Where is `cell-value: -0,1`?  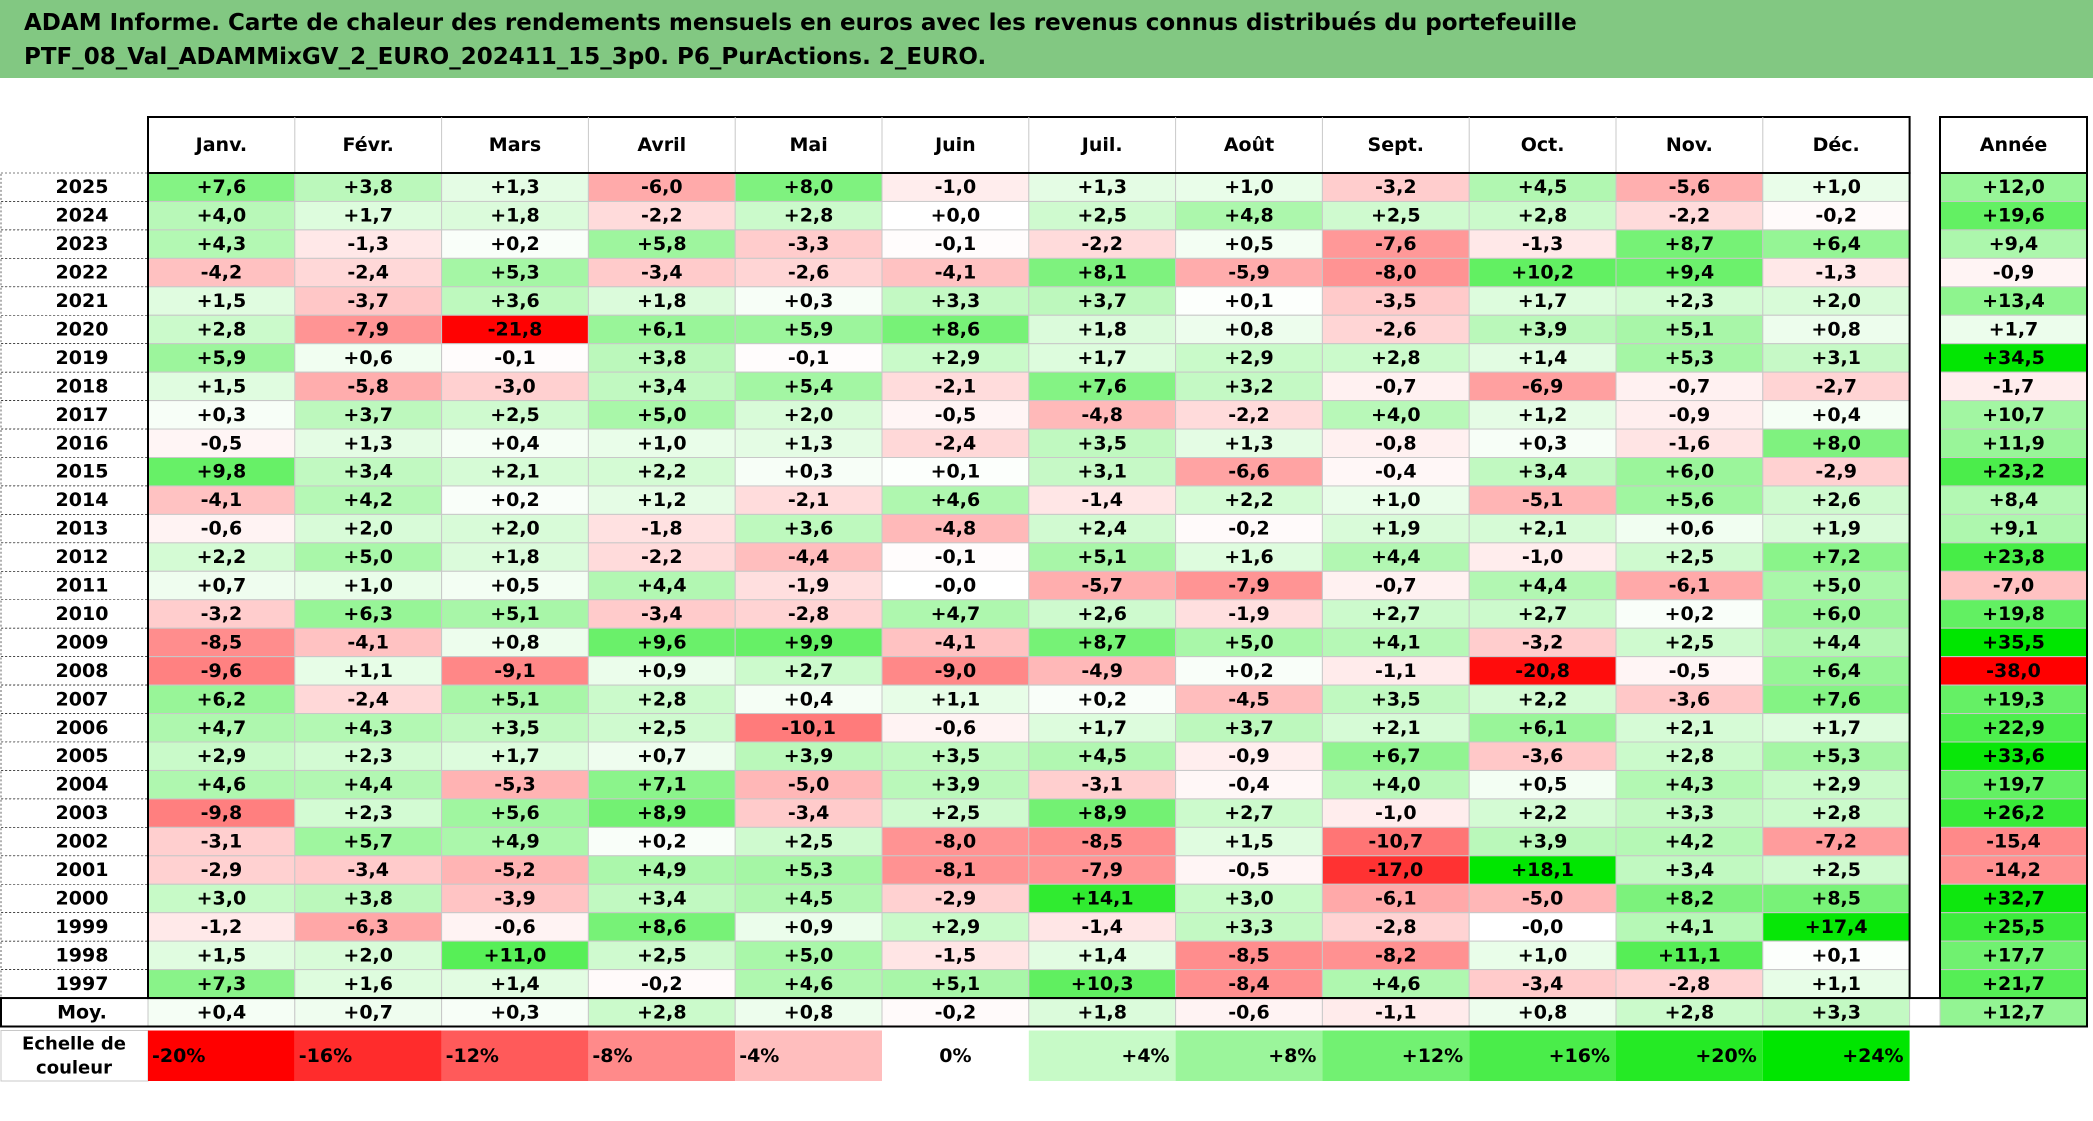
cell-value: -0,1 is located at coordinates (515, 358).